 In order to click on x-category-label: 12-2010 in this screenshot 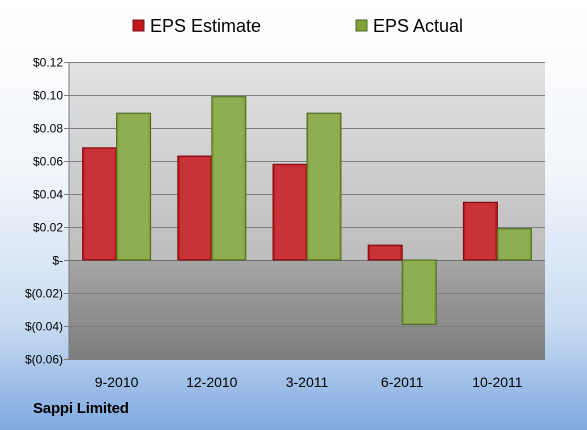, I will do `click(212, 382)`.